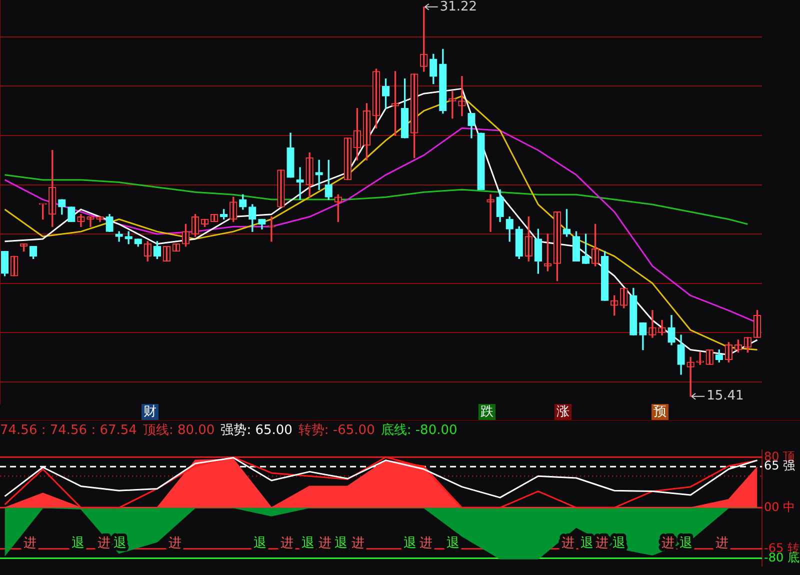  I want to click on annotation: 31.22, so click(459, 7).